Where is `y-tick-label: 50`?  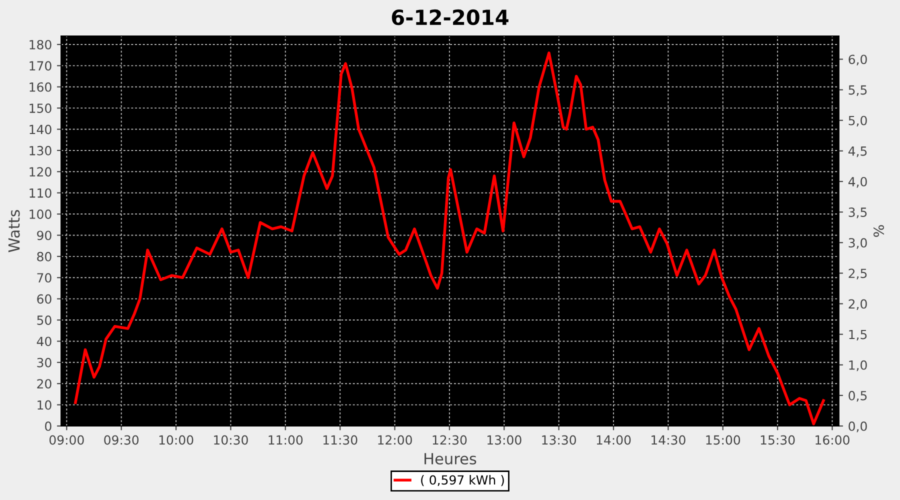 y-tick-label: 50 is located at coordinates (44, 320).